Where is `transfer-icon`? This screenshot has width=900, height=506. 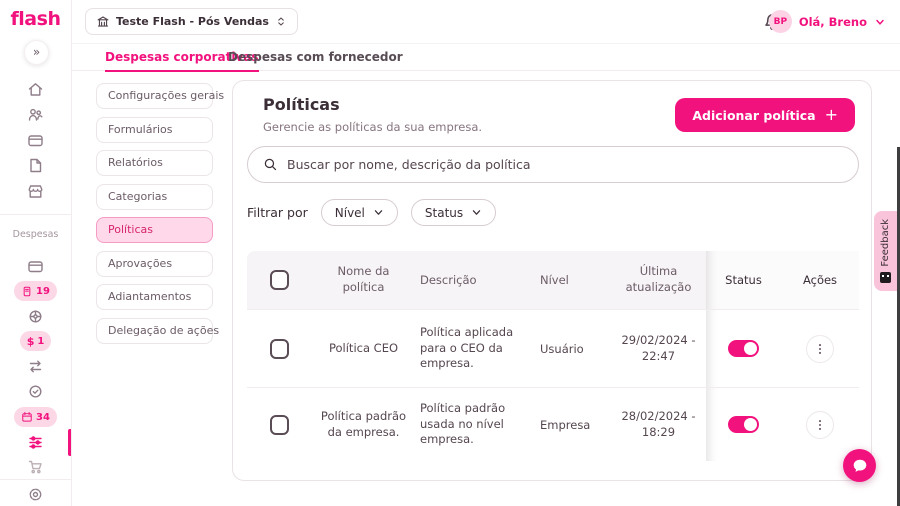 transfer-icon is located at coordinates (35, 366).